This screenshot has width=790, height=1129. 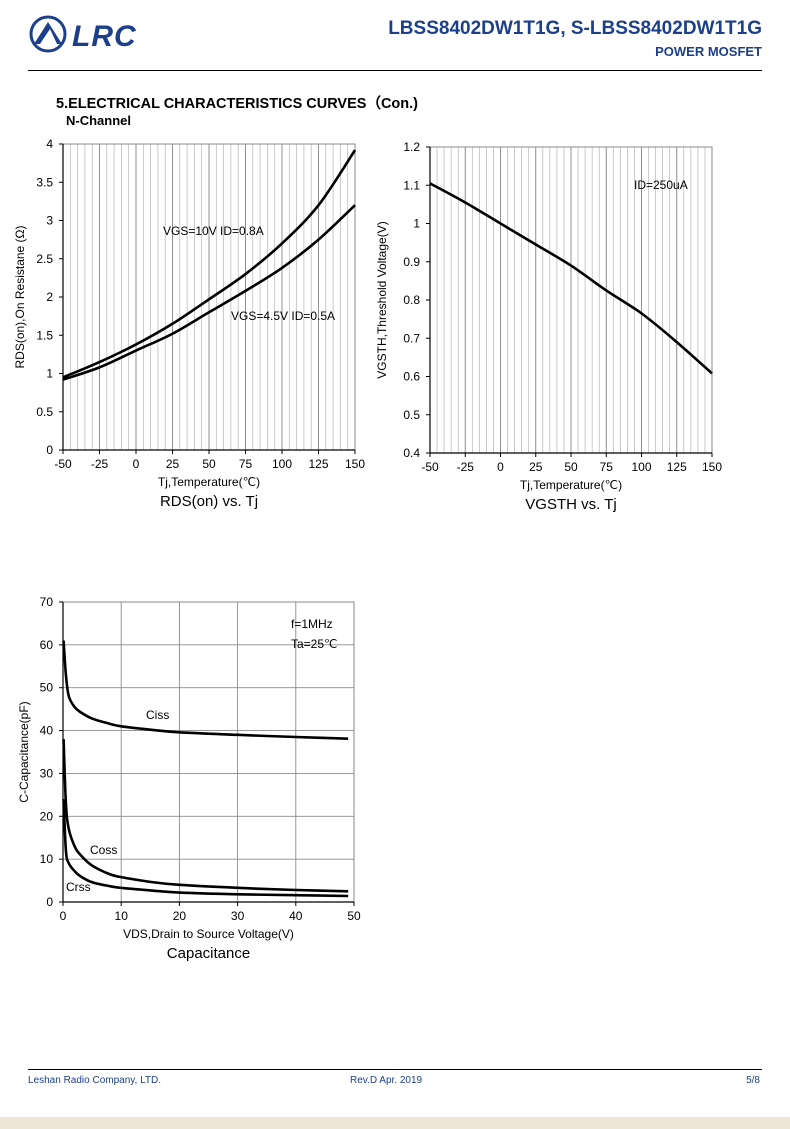 I want to click on y-tick-label: 20, so click(x=47, y=816).